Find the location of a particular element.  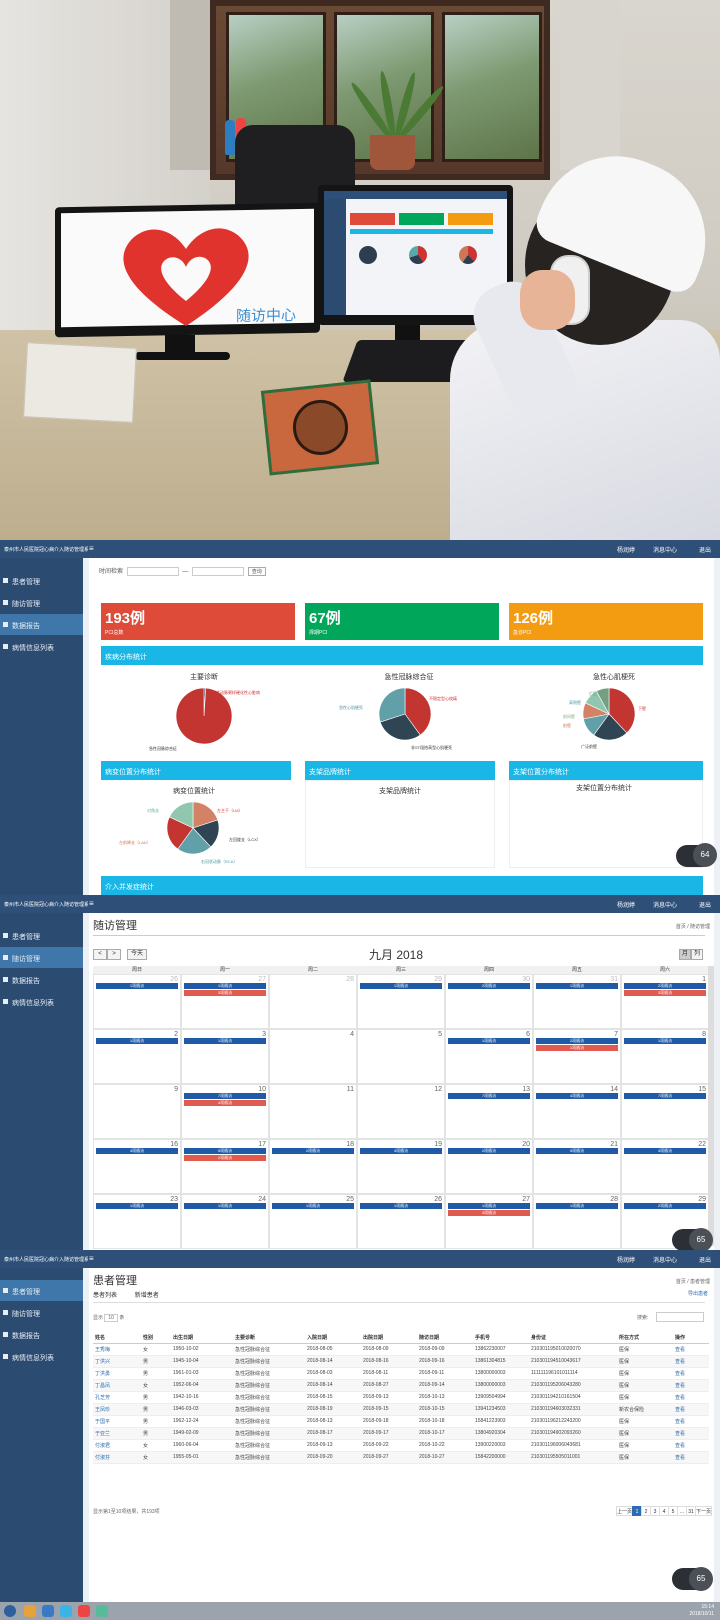

calendar-day: 21 5项随访 is located at coordinates (577, 1166).